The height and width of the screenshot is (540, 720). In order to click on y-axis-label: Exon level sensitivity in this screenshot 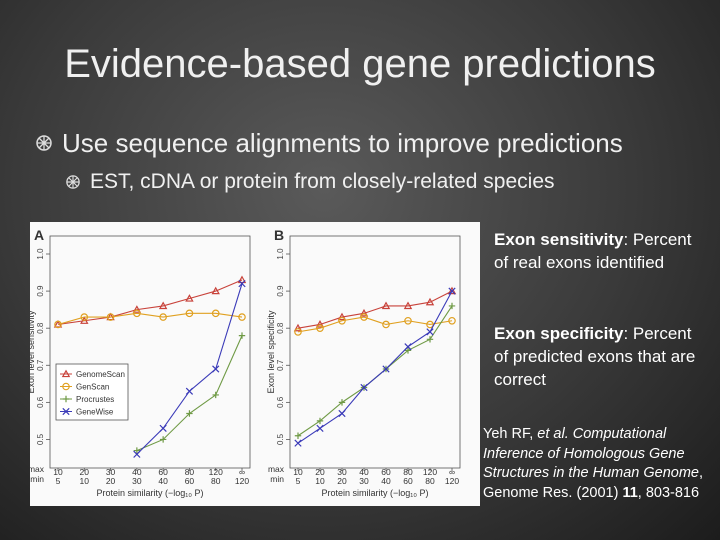, I will do `click(33, 352)`.